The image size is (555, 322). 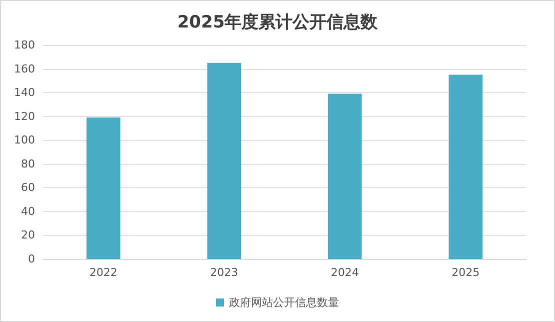 What do you see at coordinates (24, 140) in the screenshot?
I see `y-tick-label: 100` at bounding box center [24, 140].